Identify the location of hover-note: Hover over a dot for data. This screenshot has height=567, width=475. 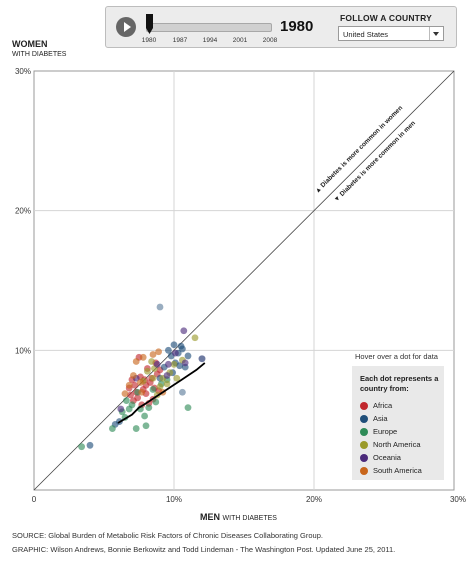
(396, 356).